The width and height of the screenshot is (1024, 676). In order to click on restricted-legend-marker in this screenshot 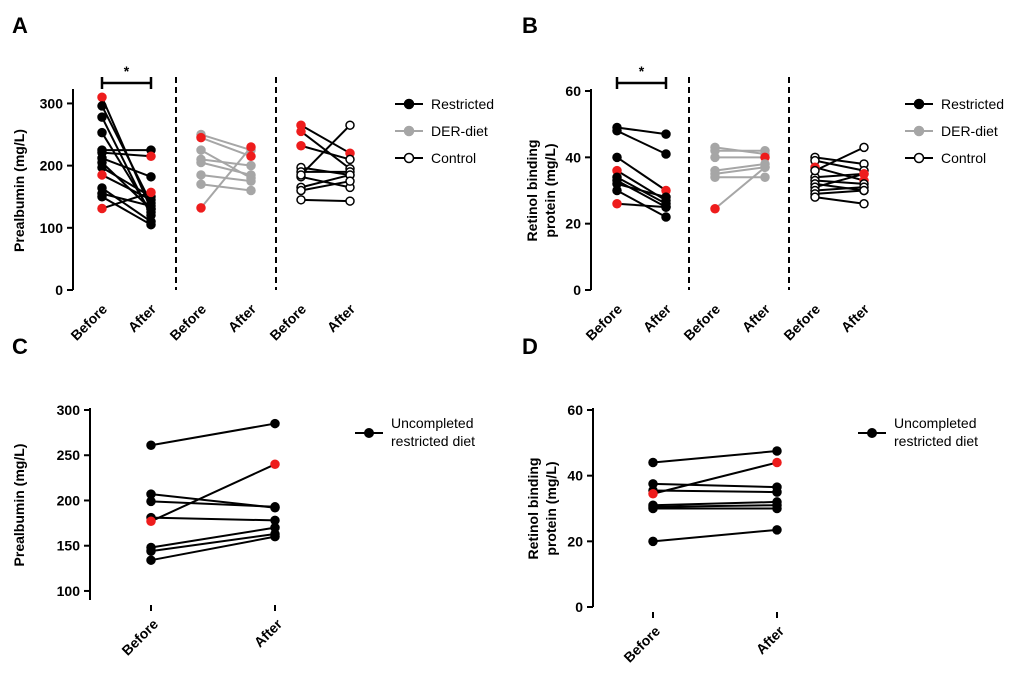, I will do `click(919, 104)`.